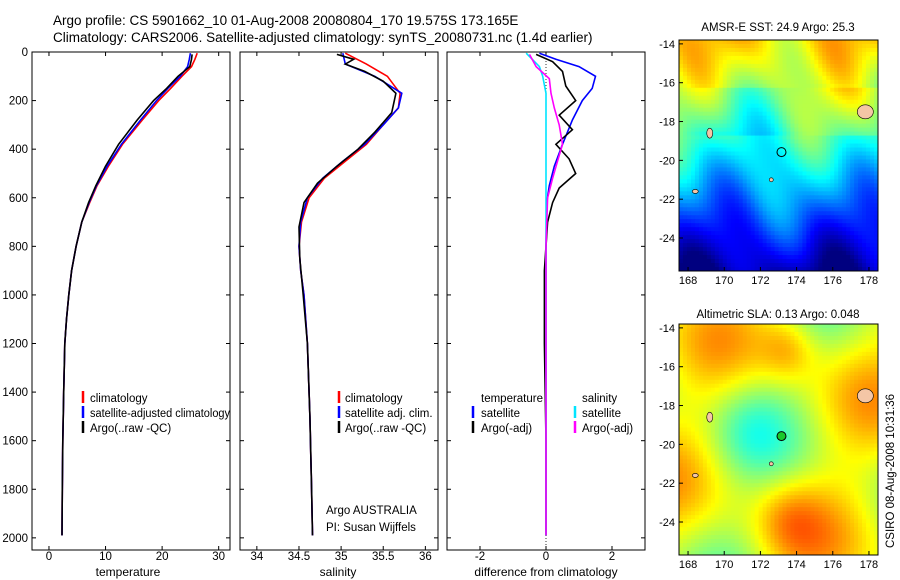 The image size is (900, 580). Describe the element at coordinates (710, 133) in the screenshot. I see `island` at that location.